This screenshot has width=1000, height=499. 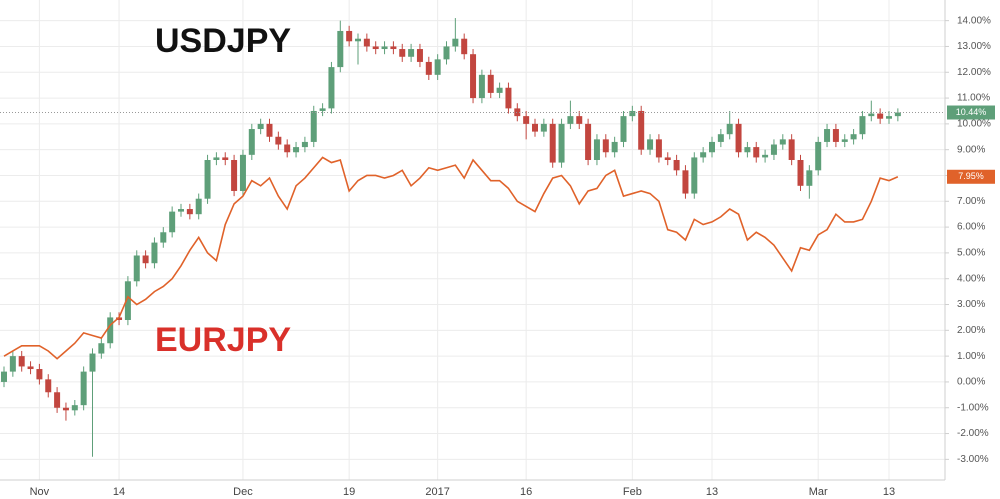 What do you see at coordinates (243, 492) in the screenshot?
I see `x-tick-label: Dec` at bounding box center [243, 492].